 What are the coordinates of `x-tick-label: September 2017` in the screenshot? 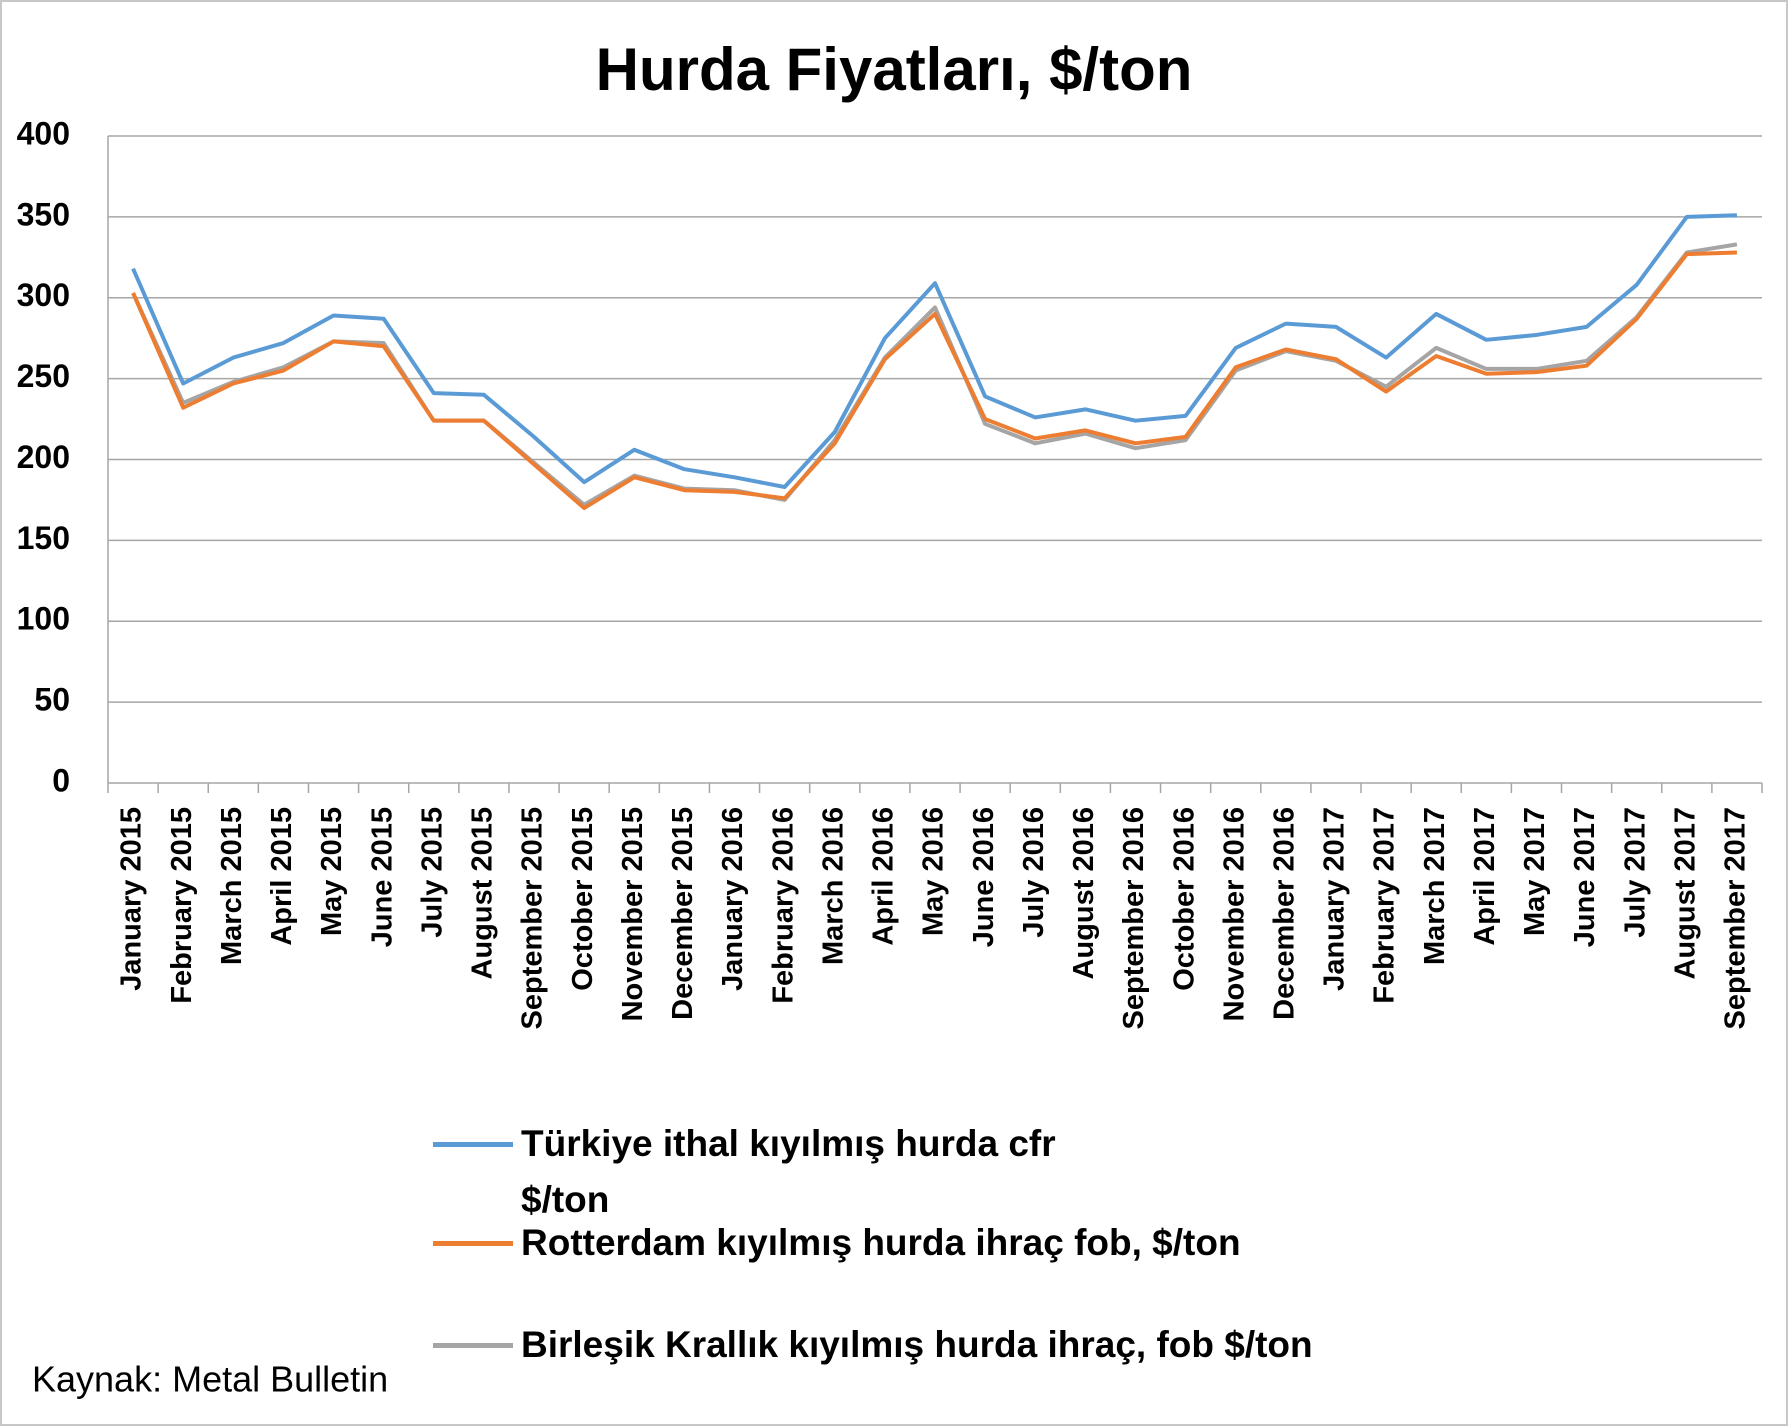 It's located at (1736, 918).